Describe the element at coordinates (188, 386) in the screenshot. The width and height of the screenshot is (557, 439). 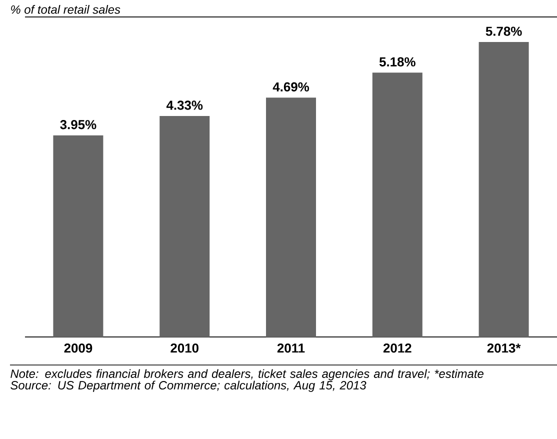
I see `source-note: Source: US Department of Commerce; calculations, Aug 15, 2013` at that location.